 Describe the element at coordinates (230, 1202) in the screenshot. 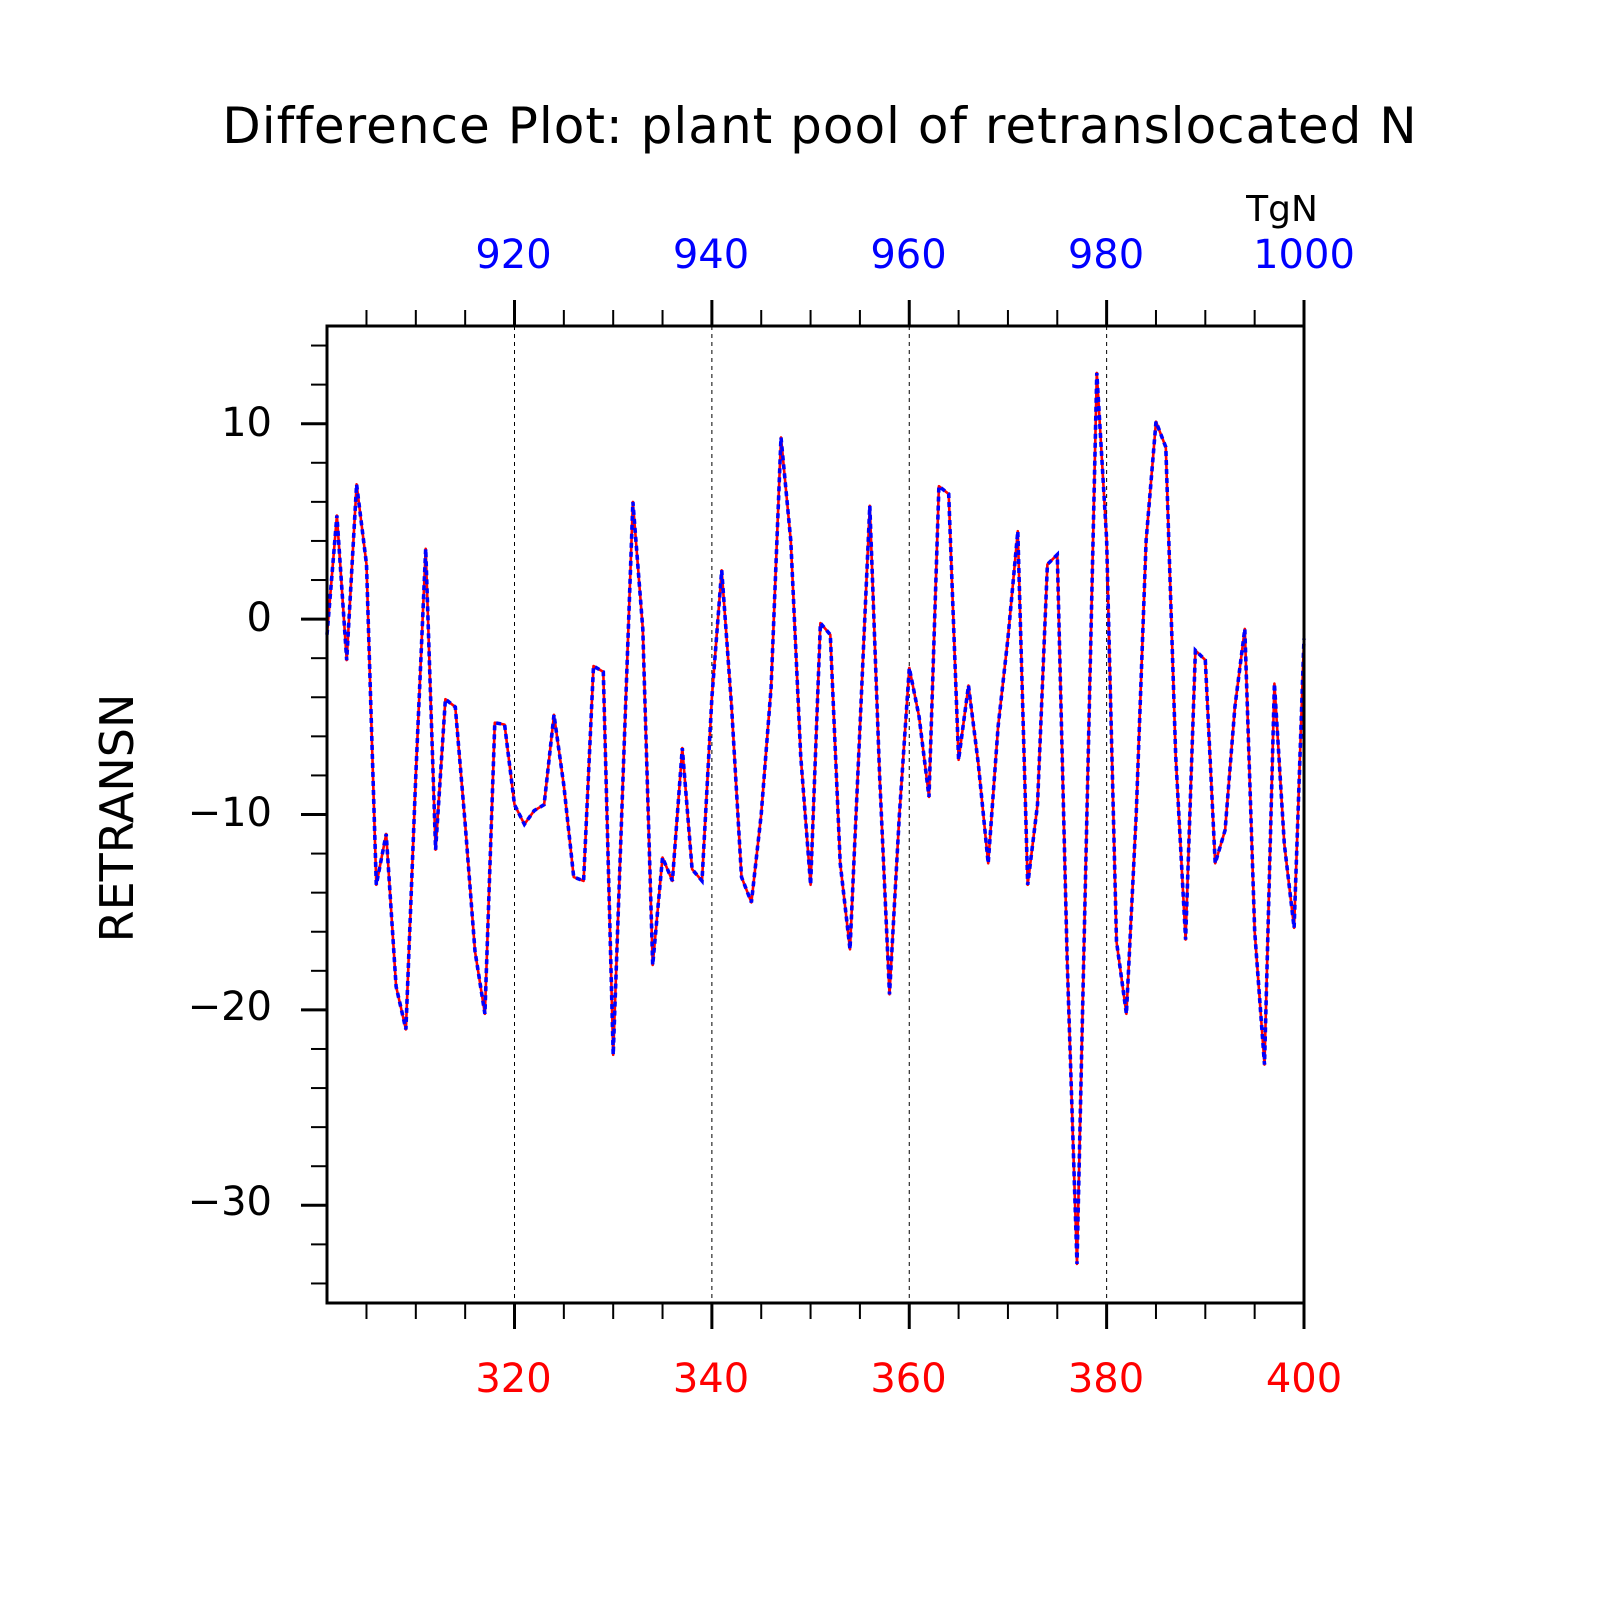

I see `y-tick-label: −30` at that location.